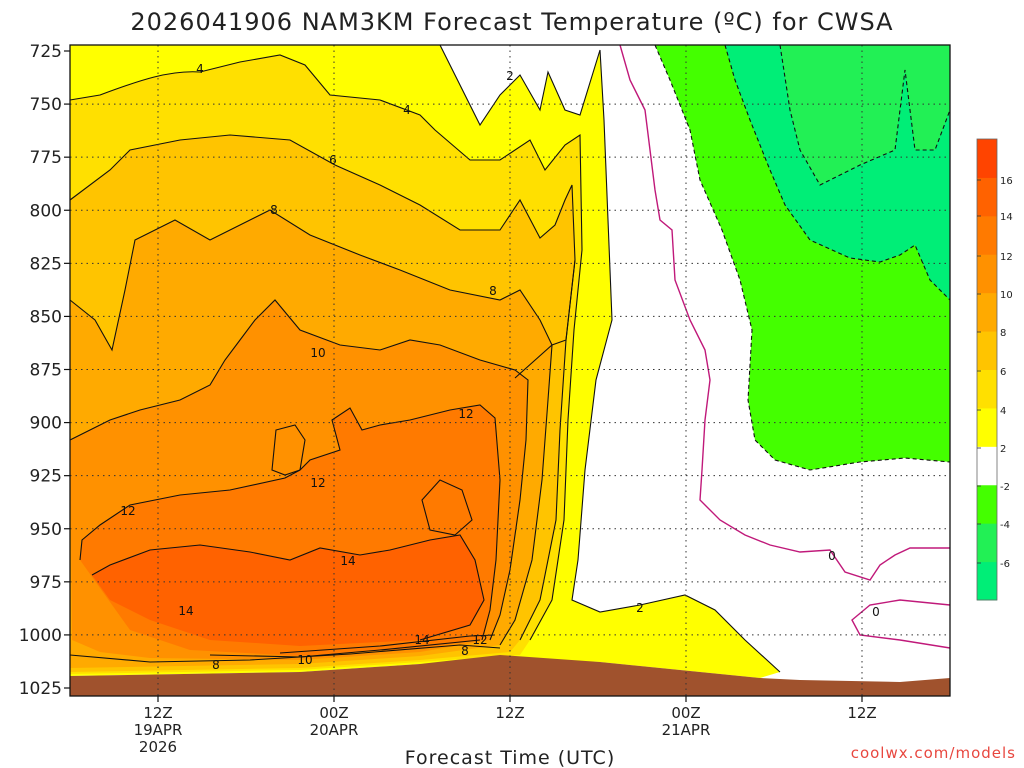  What do you see at coordinates (1006, 181) in the screenshot?
I see `colorbar-tick-label: 16` at bounding box center [1006, 181].